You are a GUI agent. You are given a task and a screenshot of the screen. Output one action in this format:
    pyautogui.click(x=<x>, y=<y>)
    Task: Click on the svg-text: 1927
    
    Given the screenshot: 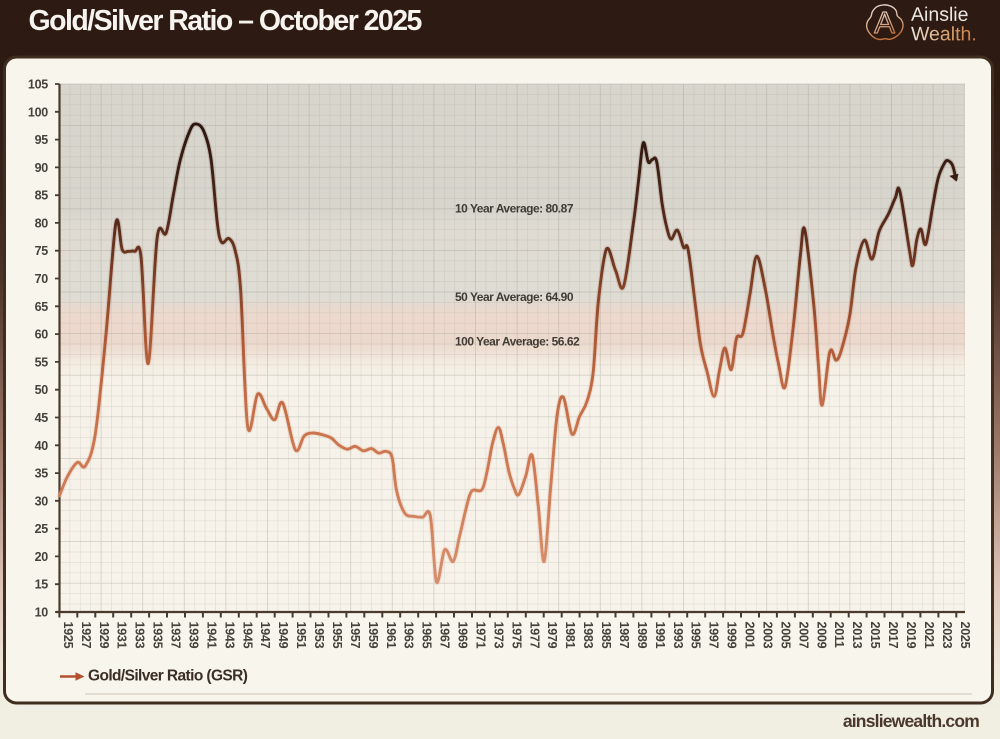 What is the action you would take?
    pyautogui.click(x=86, y=635)
    